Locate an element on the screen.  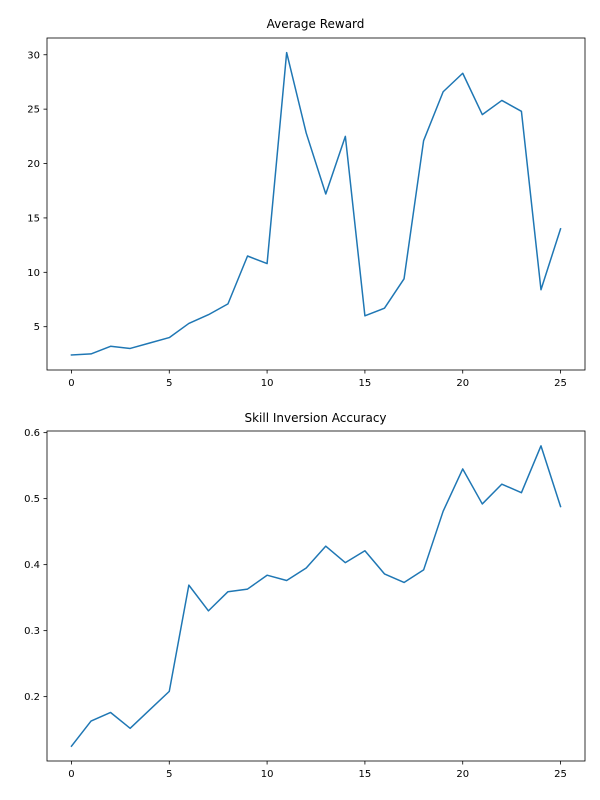
y-axis-ticks: 5 10 15 20 25 30 is located at coordinates (37, 191).